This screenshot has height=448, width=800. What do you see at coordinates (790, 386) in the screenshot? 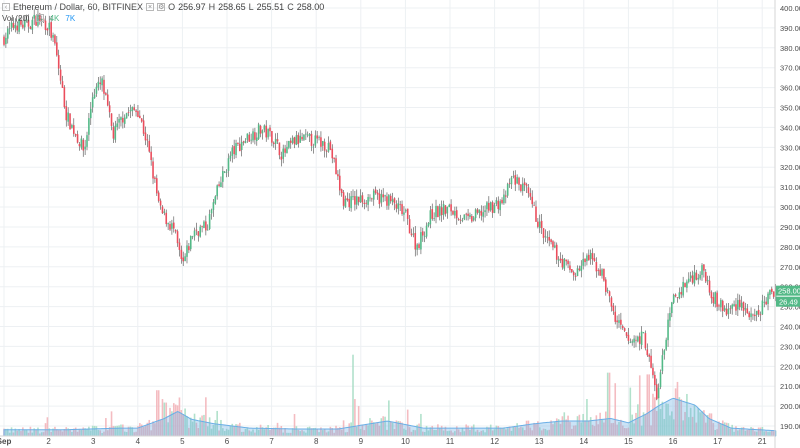
I see `y-tick-label: 210.00` at bounding box center [790, 386].